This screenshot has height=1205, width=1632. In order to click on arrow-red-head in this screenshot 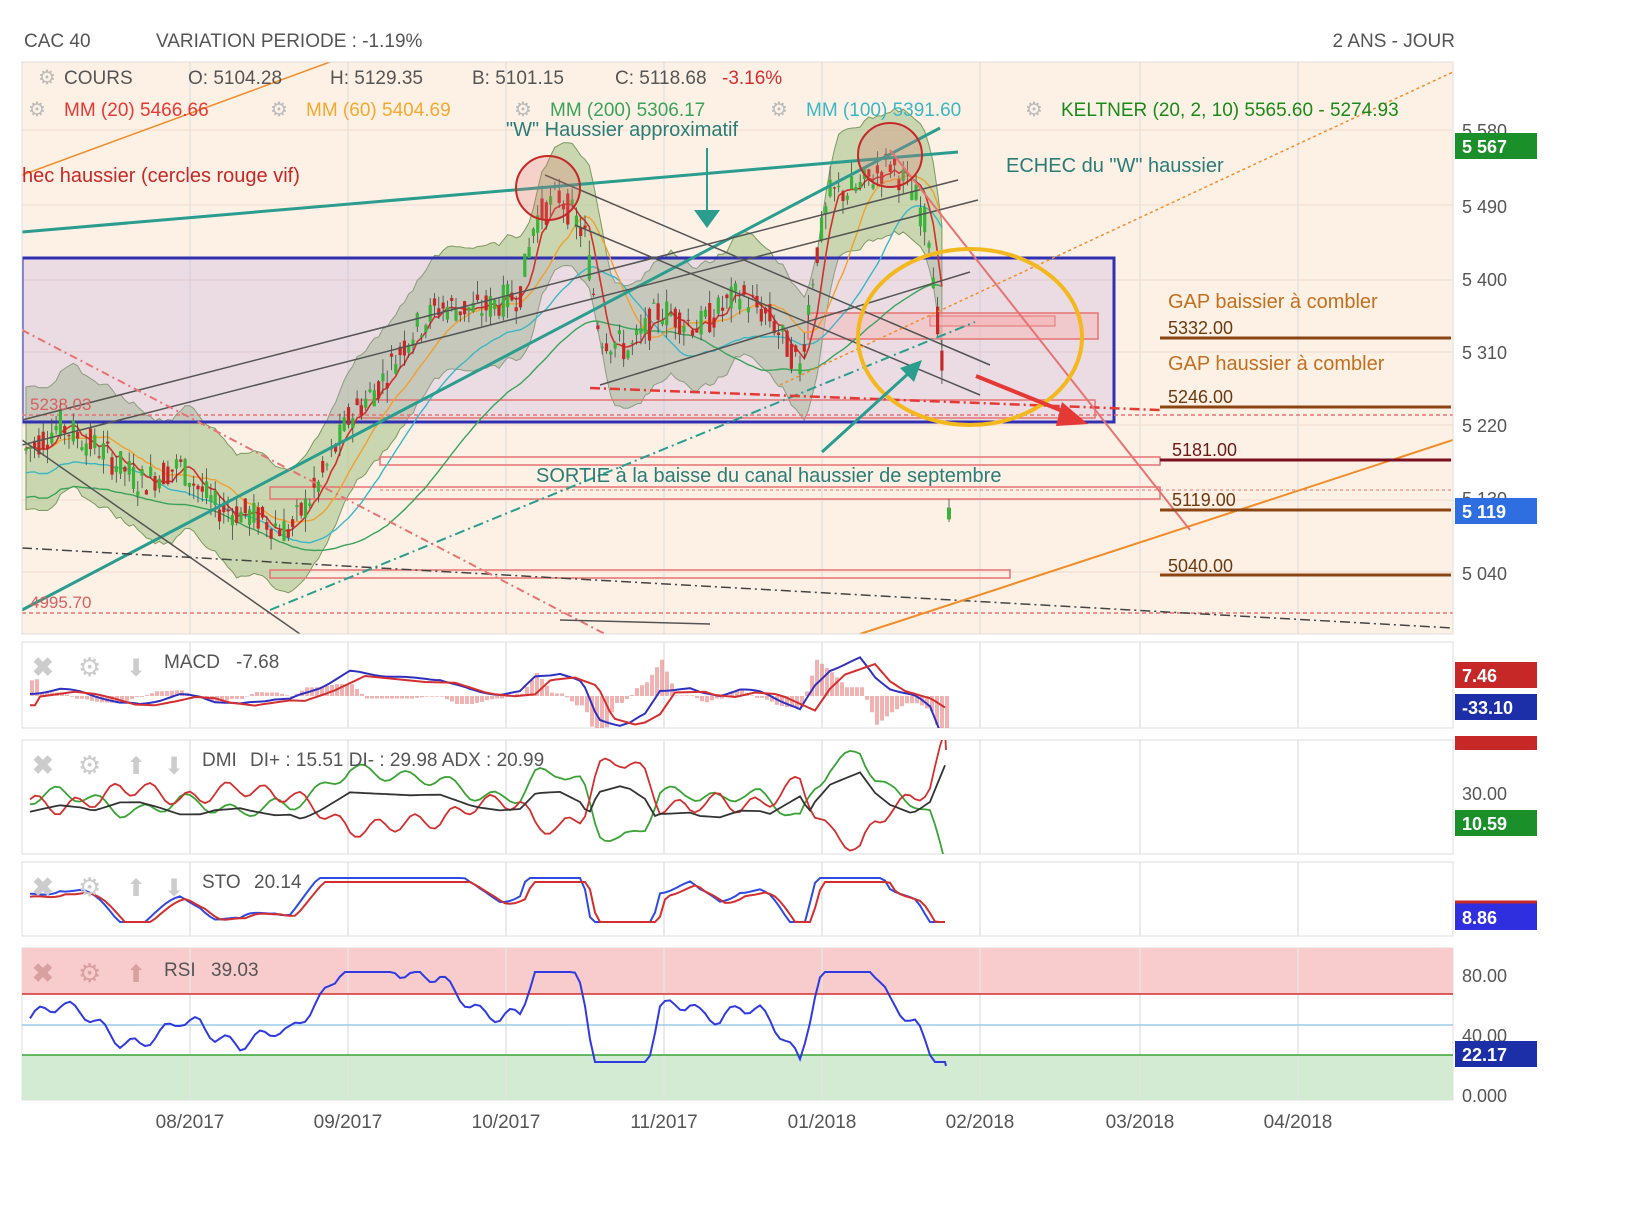, I will do `click(1072, 414)`.